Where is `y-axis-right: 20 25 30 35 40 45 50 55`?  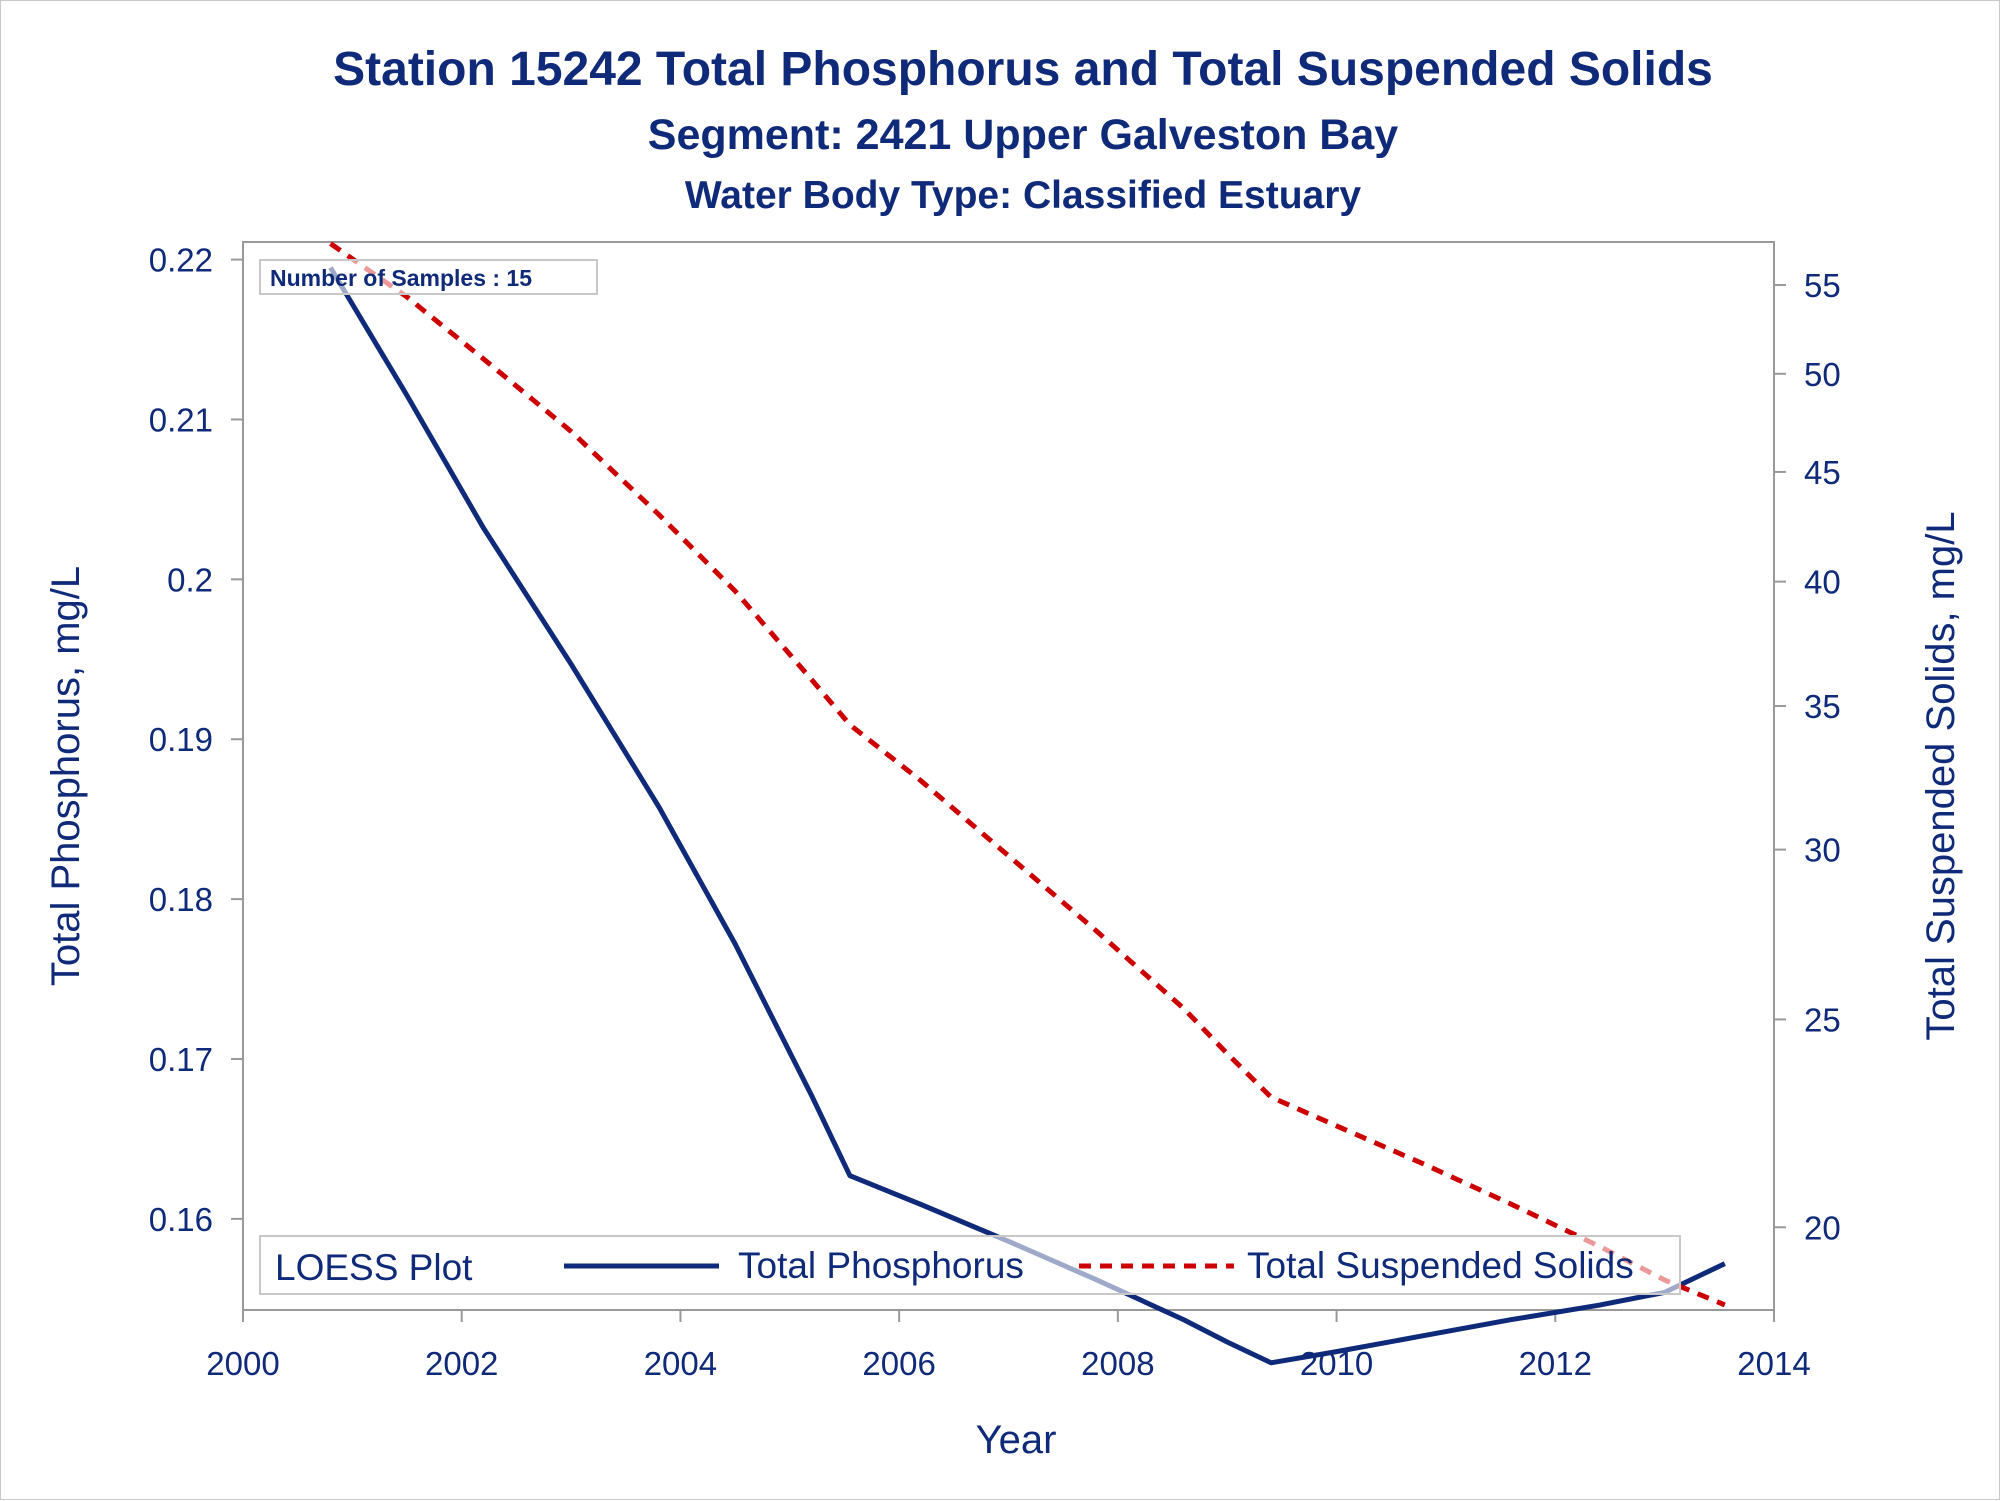 y-axis-right: 20 25 30 35 40 45 50 55 is located at coordinates (1807, 756).